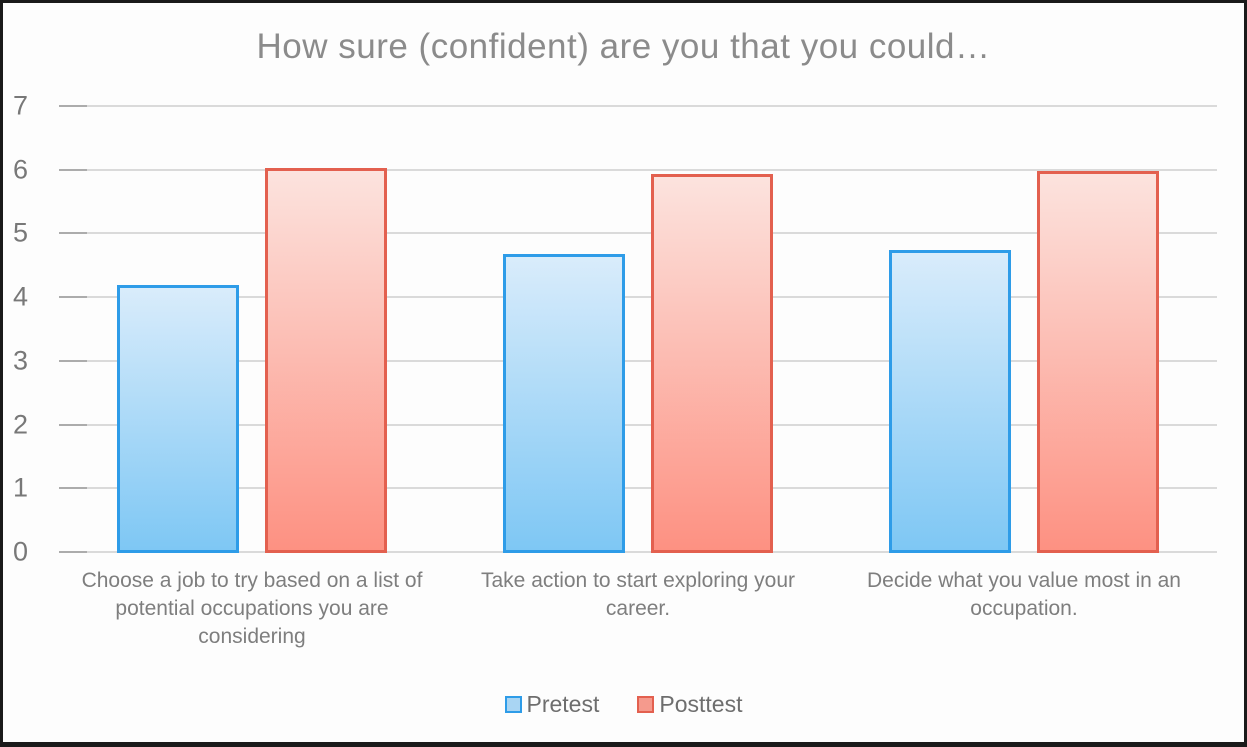 The height and width of the screenshot is (747, 1247). What do you see at coordinates (615, 552) in the screenshot?
I see `gridline-y0: 0` at bounding box center [615, 552].